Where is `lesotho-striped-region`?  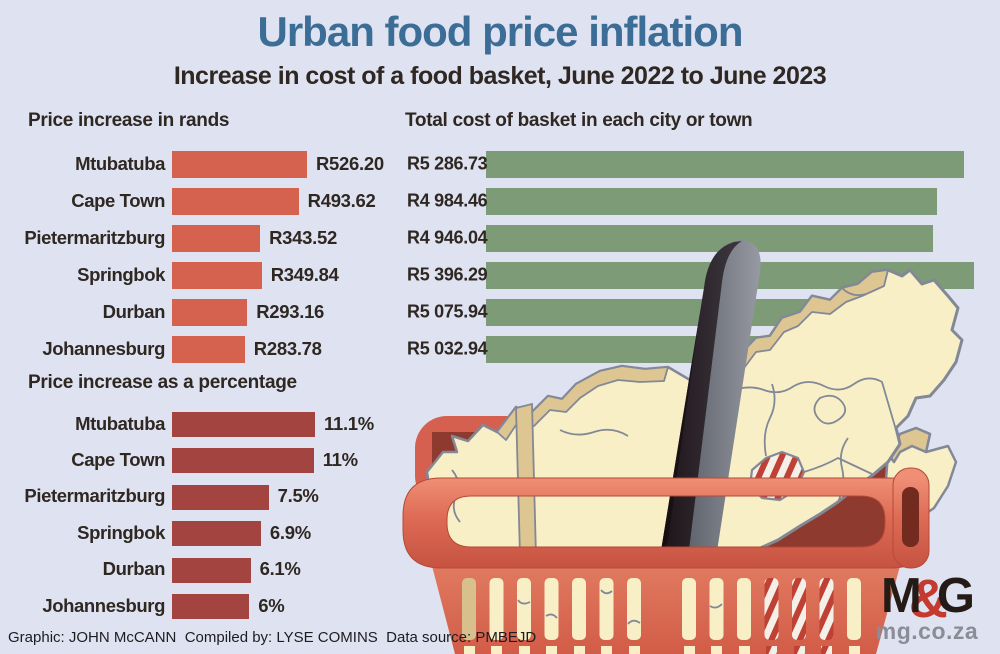 lesotho-striped-region is located at coordinates (777, 476).